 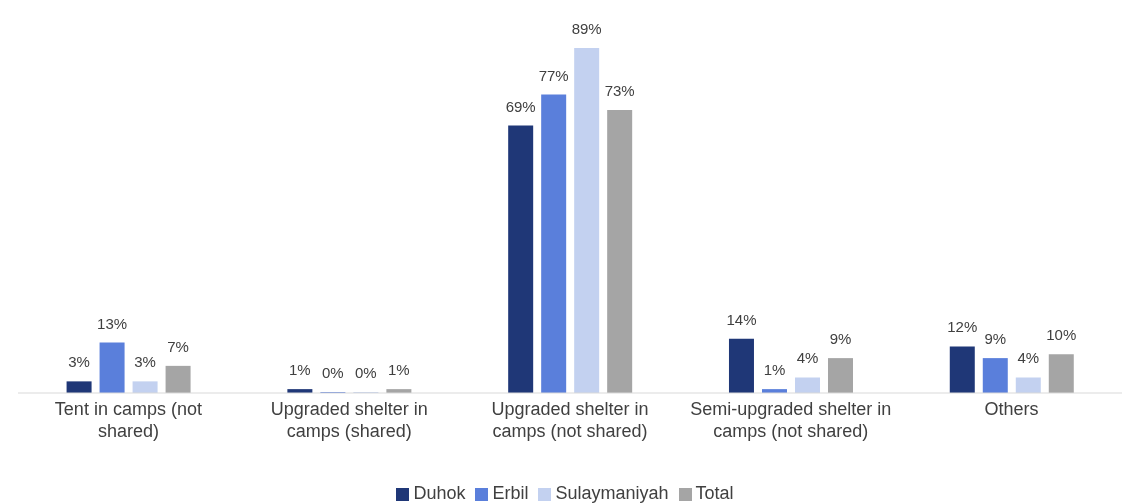 I want to click on x-tick-label: Upgraded shelter in camps (shared), so click(x=349, y=420).